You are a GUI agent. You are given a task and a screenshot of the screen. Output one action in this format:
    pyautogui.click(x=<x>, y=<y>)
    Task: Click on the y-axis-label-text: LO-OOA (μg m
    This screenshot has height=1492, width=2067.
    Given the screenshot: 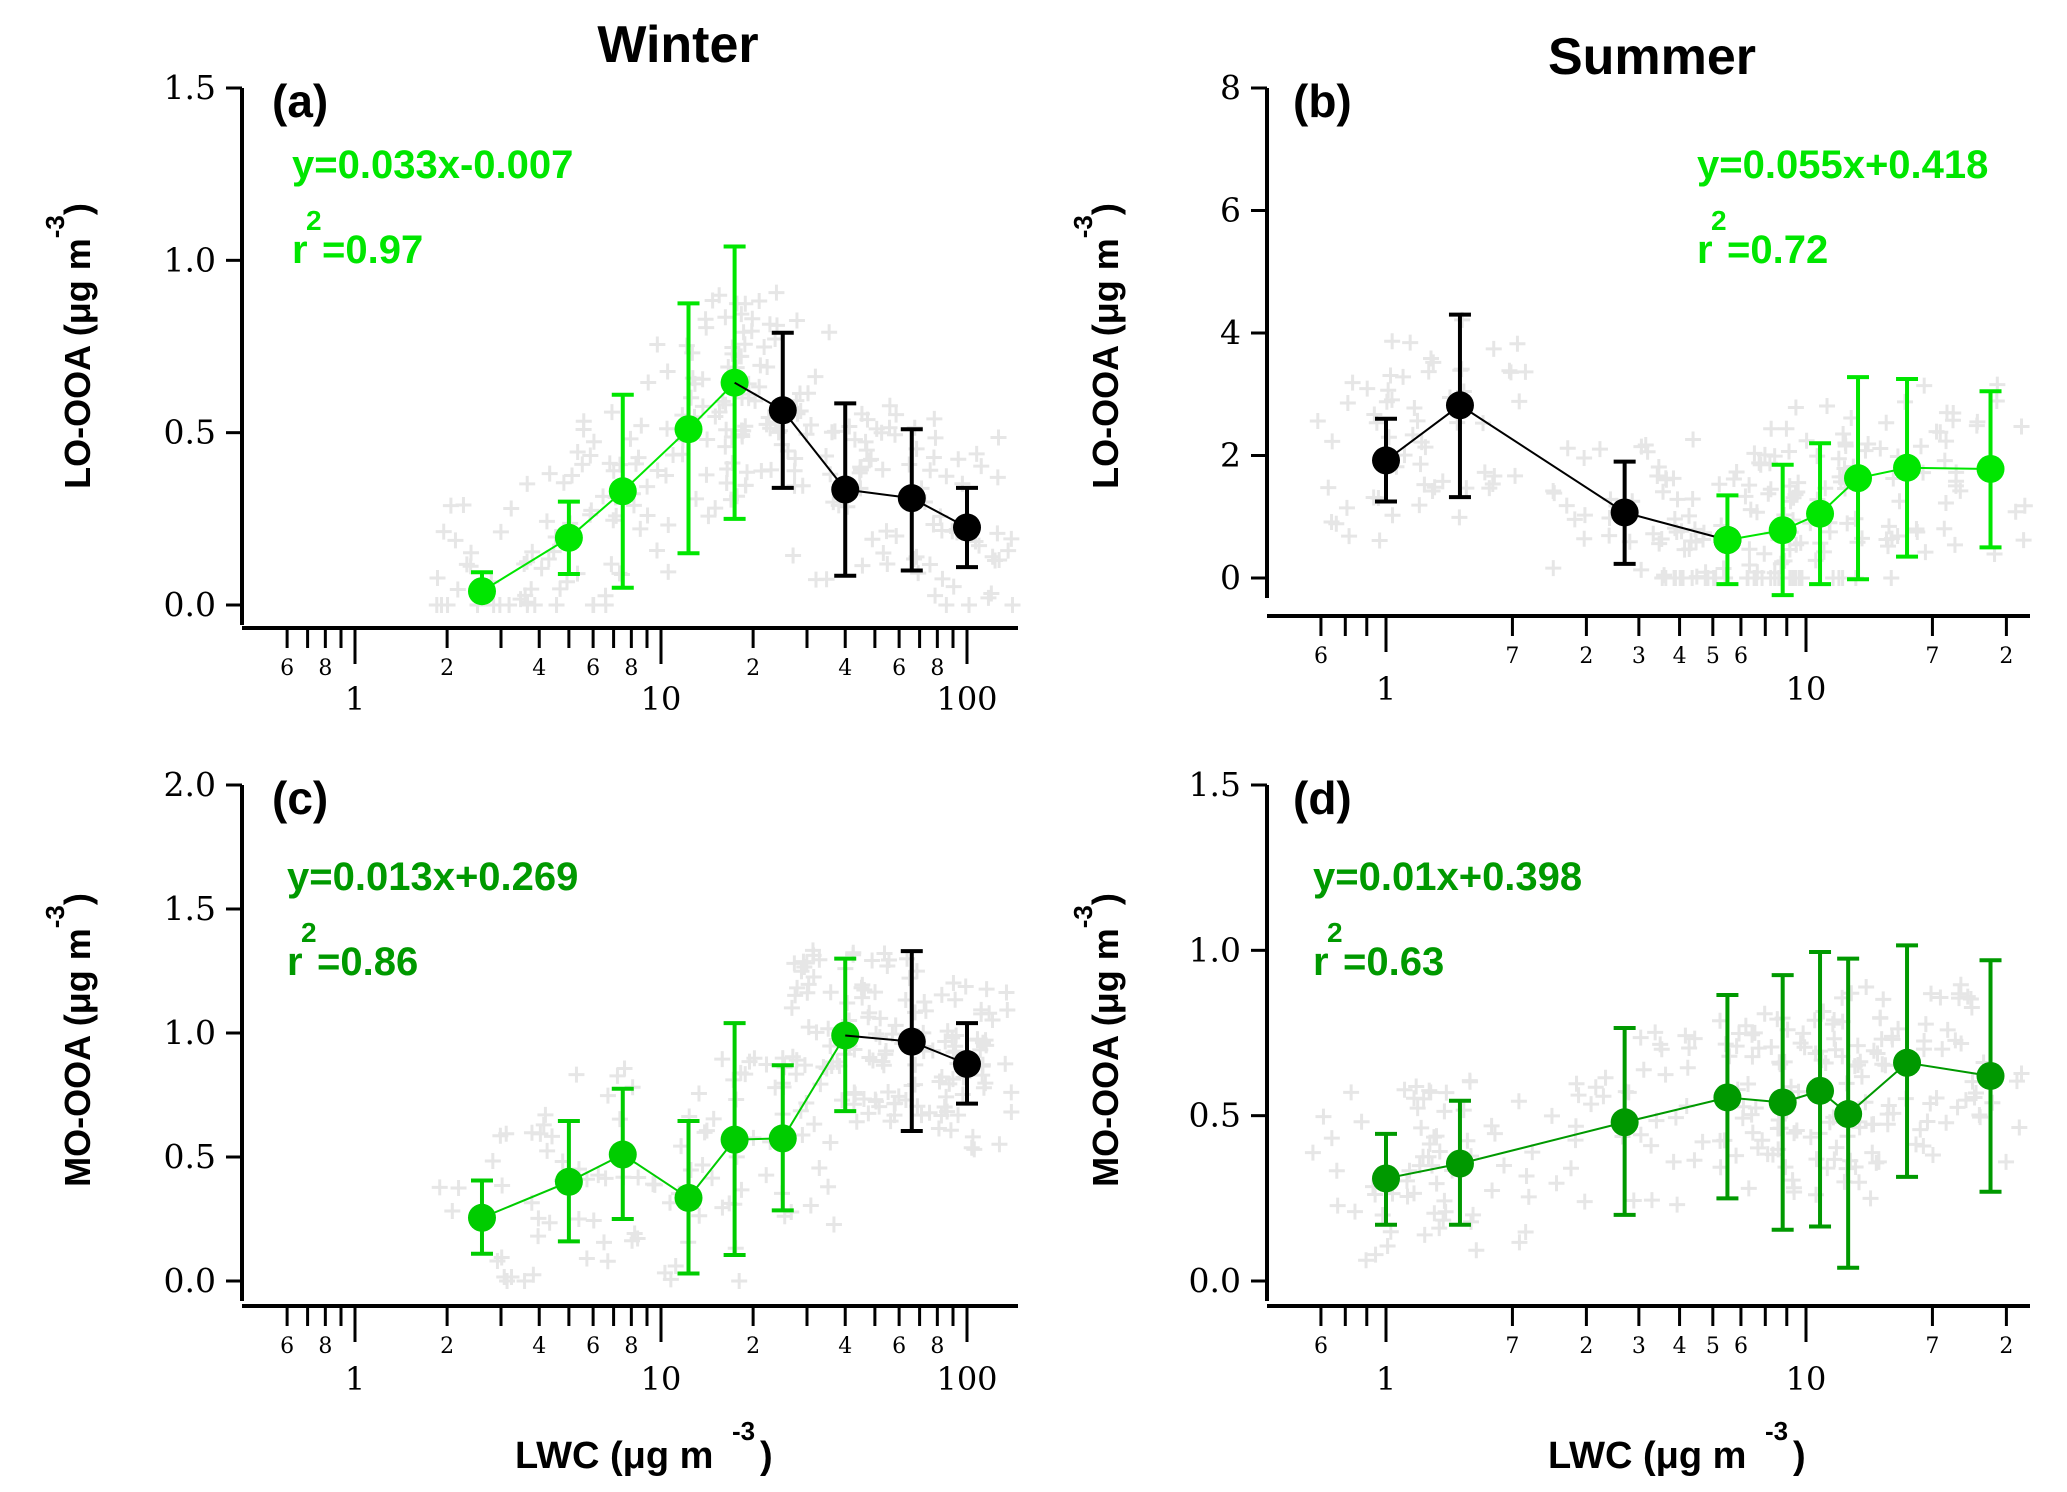 What is the action you would take?
    pyautogui.click(x=77, y=363)
    